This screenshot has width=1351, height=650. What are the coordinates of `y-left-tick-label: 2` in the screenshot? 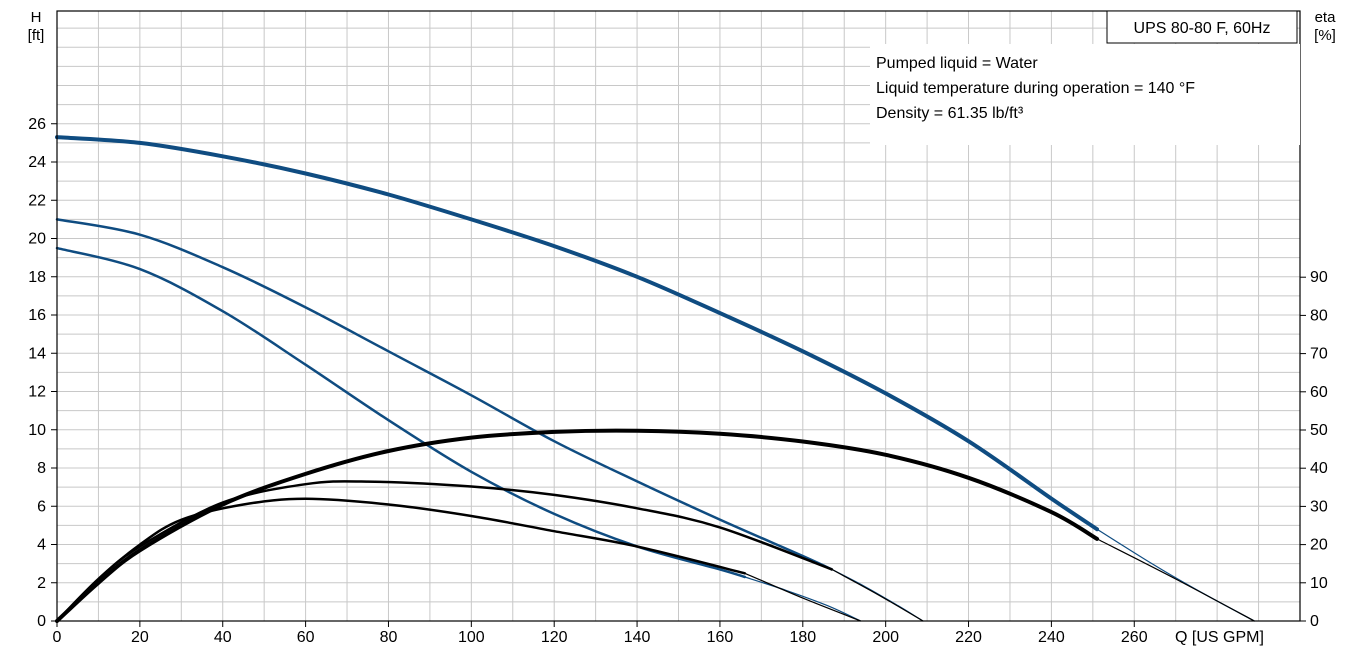 It's located at (41, 583).